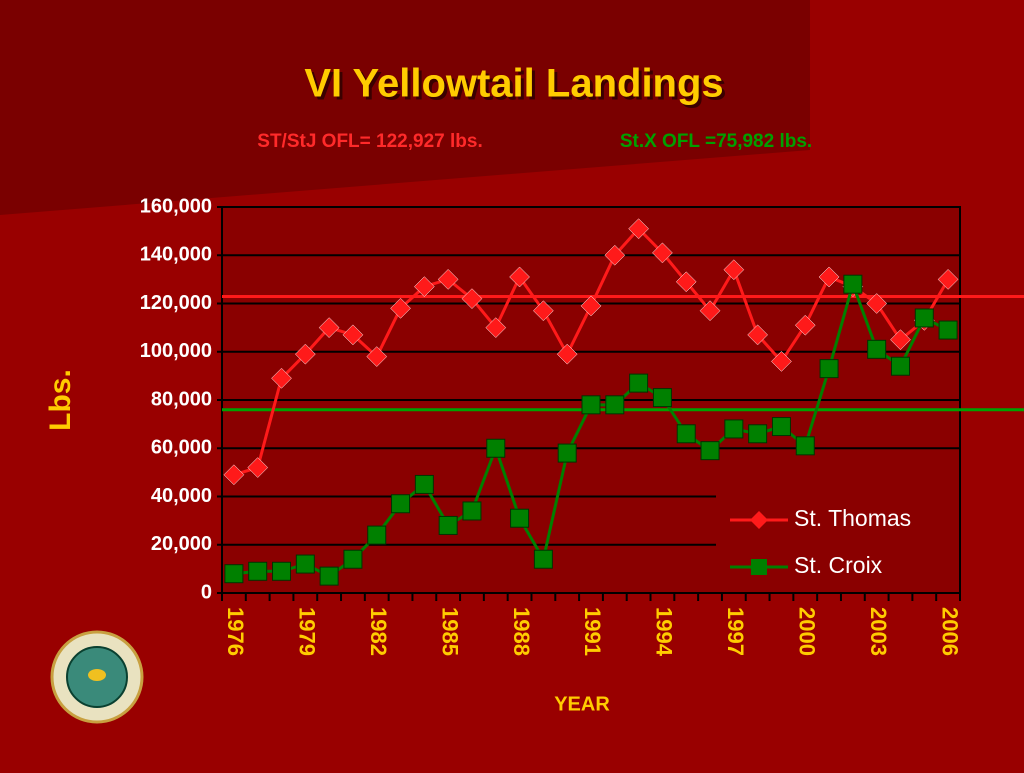 The width and height of the screenshot is (1024, 773). I want to click on y-tick-label: 40,000, so click(181, 496).